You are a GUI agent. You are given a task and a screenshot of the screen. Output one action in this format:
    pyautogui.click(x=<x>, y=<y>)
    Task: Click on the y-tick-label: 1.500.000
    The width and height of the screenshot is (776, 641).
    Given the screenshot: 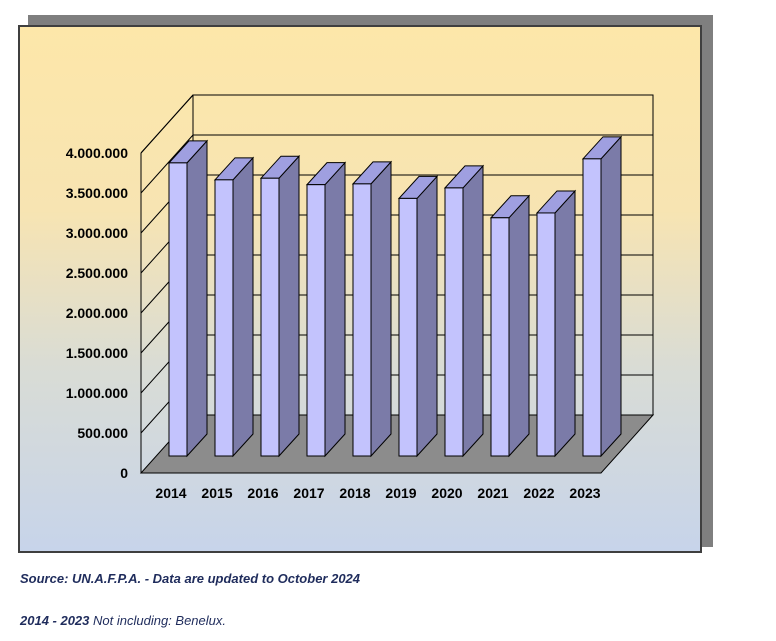 What is the action you would take?
    pyautogui.click(x=97, y=353)
    